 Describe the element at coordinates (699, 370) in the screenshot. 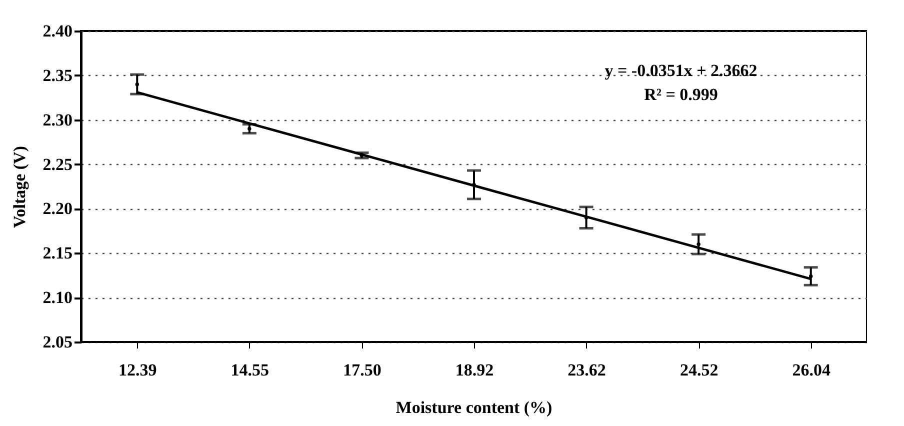

I see `x-tick-label: 24.52` at that location.